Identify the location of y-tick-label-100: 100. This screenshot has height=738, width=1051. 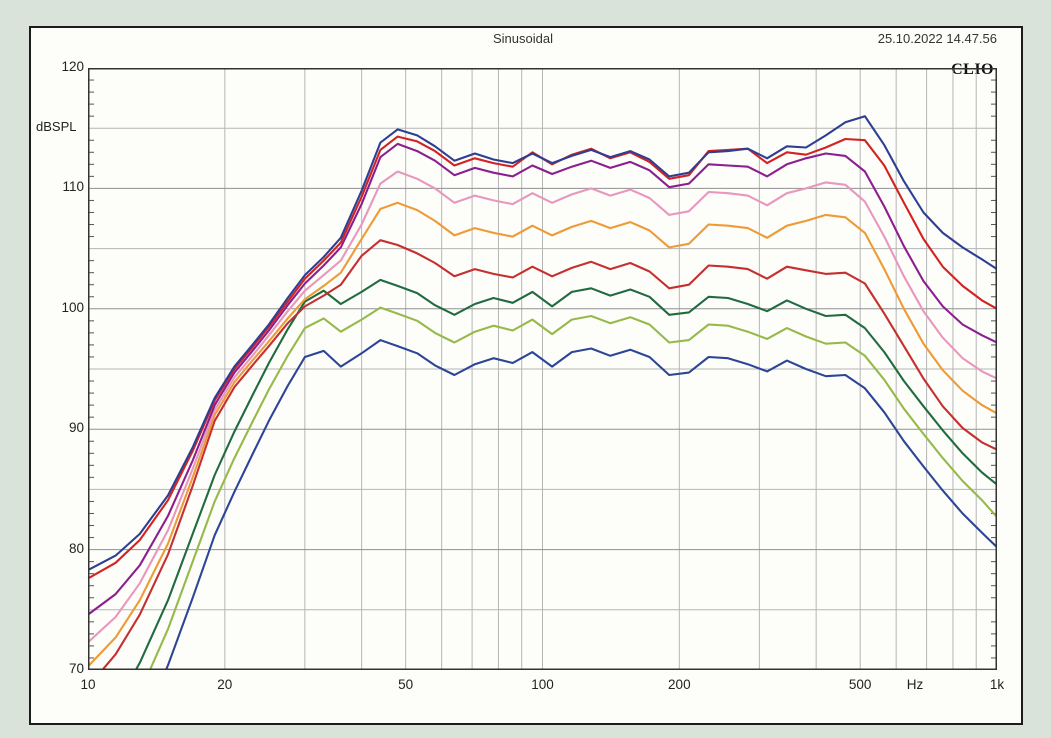
(72, 307).